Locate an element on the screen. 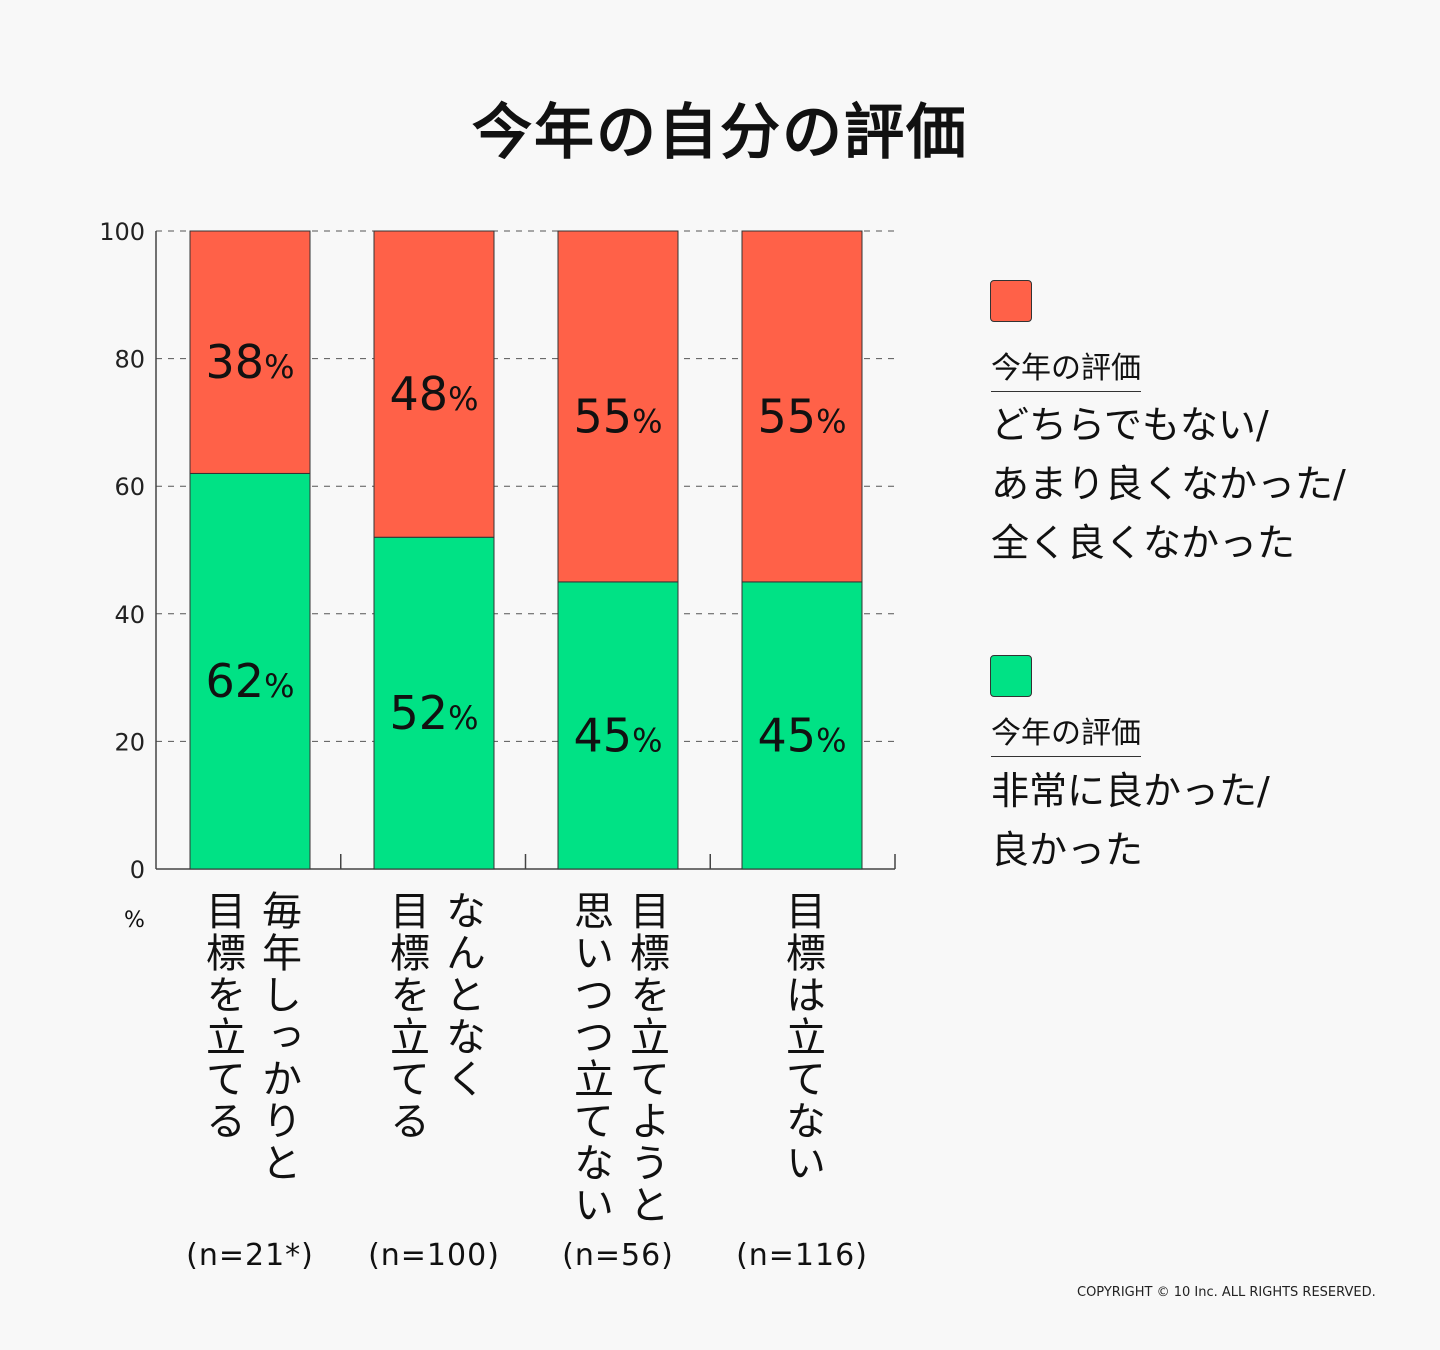  y-tick-label: 100 is located at coordinates (122, 232).